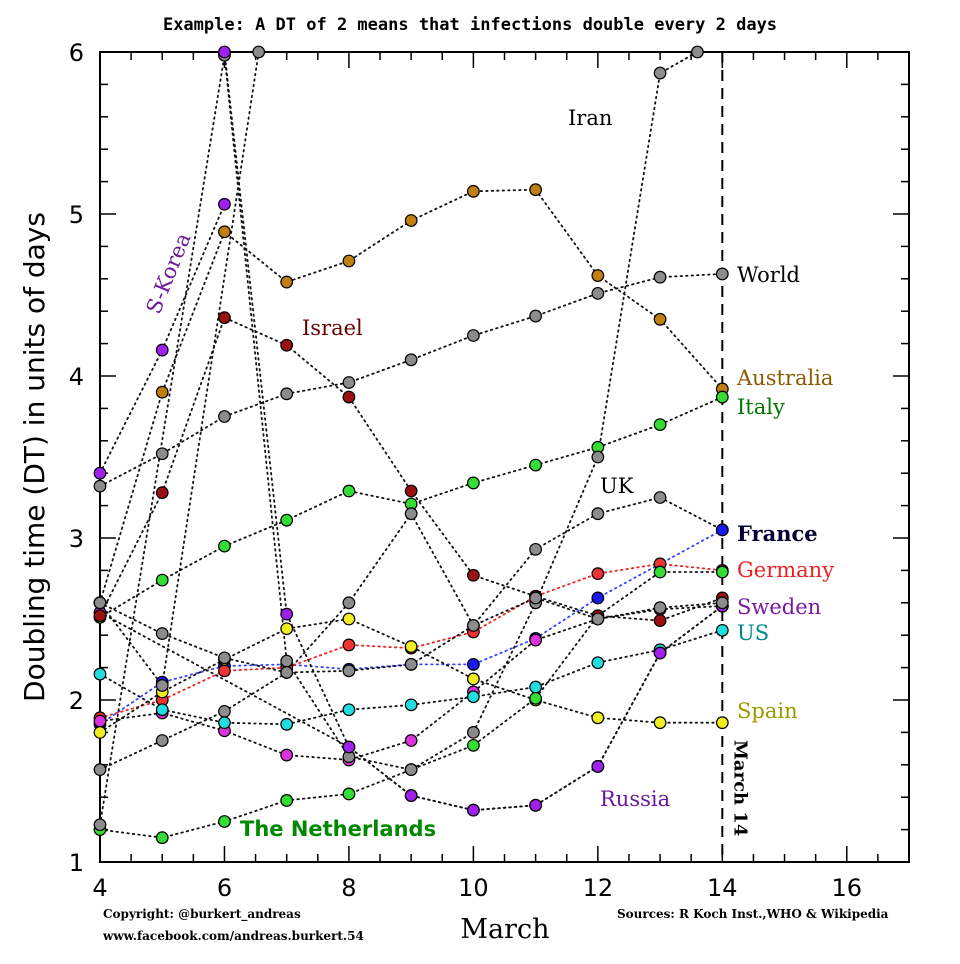 This screenshot has width=960, height=964. I want to click on sources-text: Sources: R Koch Inst.,WHO & Wikipedia, so click(753, 914).